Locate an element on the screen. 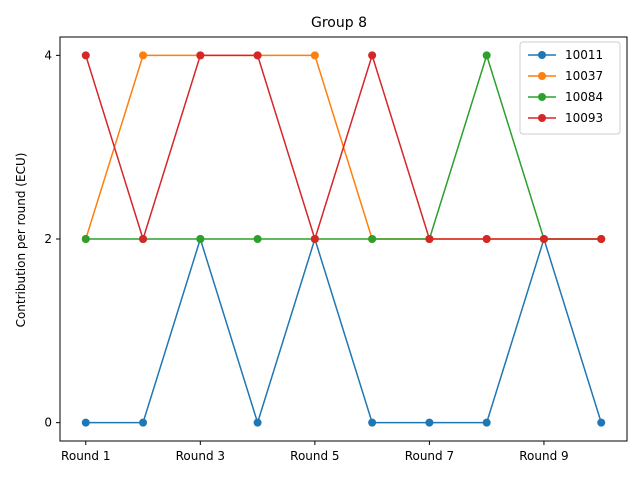  legend: 10011 10037 10084 10093 is located at coordinates (570, 88).